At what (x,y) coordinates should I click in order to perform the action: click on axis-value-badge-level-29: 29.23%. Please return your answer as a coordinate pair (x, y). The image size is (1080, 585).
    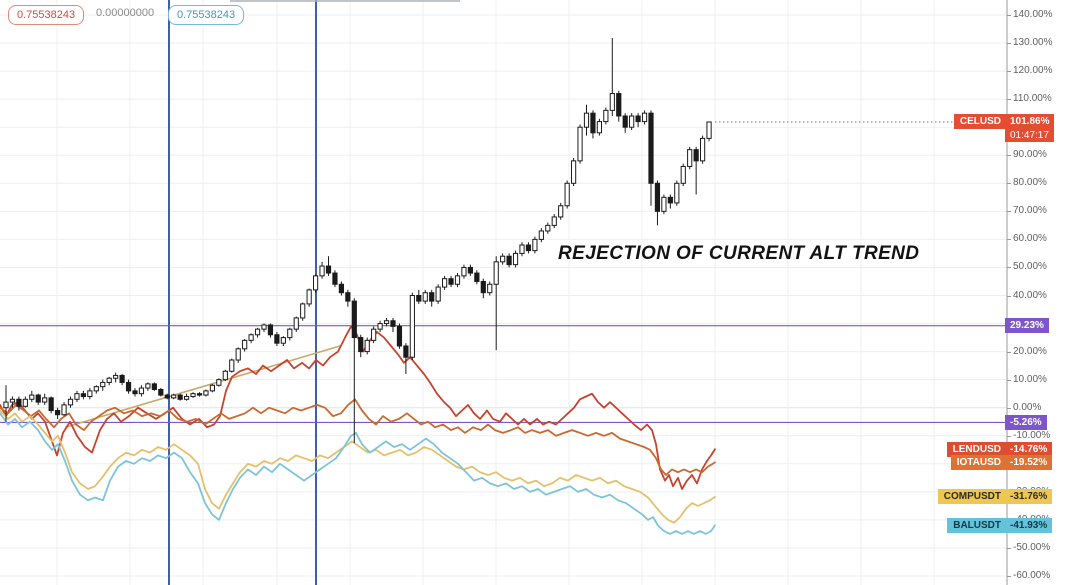
    Looking at the image, I should click on (1027, 326).